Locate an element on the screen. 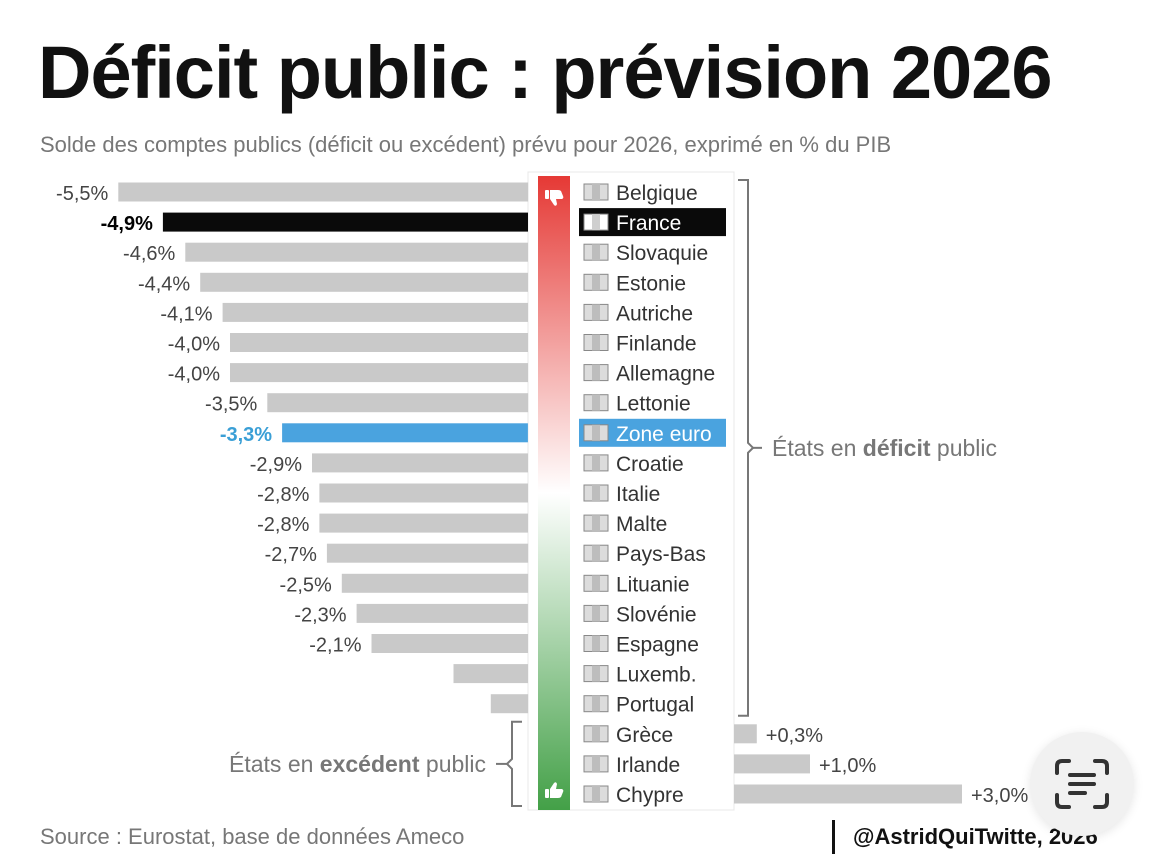 This screenshot has width=1170, height=867. flag-slovaquie-icon is located at coordinates (596, 252).